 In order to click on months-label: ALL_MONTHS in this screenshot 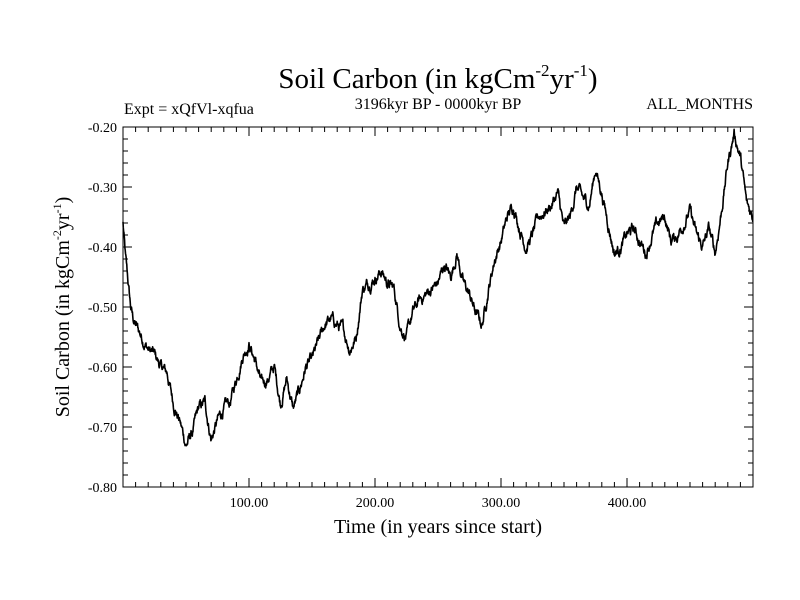, I will do `click(699, 104)`.